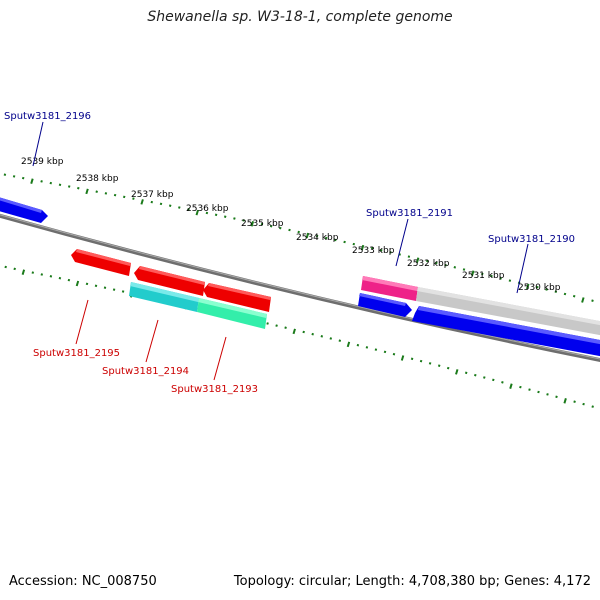 The height and width of the screenshot is (600, 600). Describe the element at coordinates (239, 291) in the screenshot. I see `gene-red-3-shade` at that location.